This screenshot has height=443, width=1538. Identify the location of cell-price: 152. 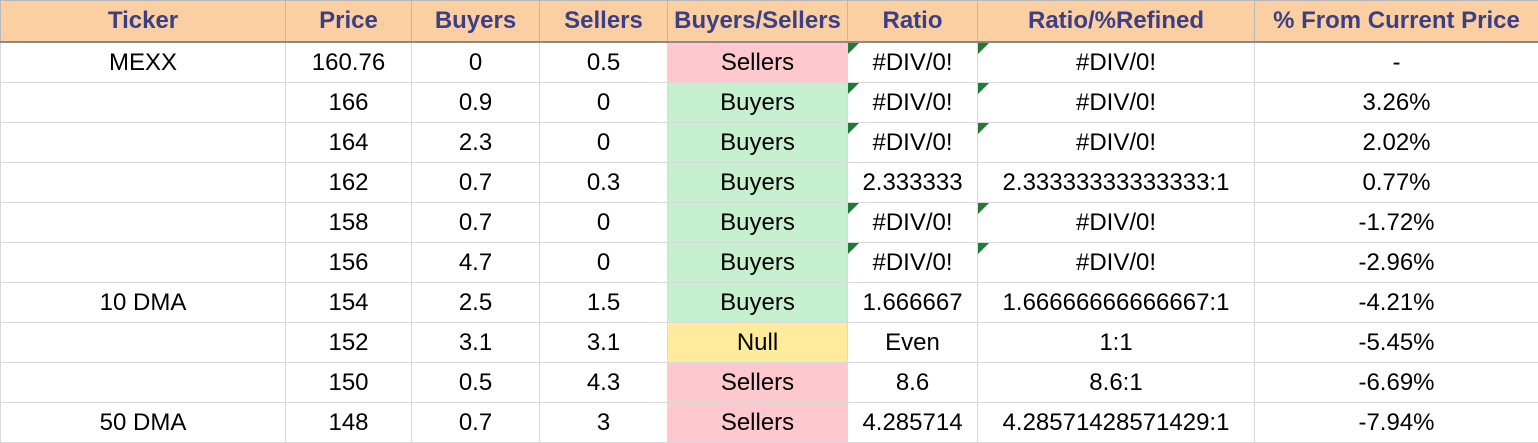
(349, 343).